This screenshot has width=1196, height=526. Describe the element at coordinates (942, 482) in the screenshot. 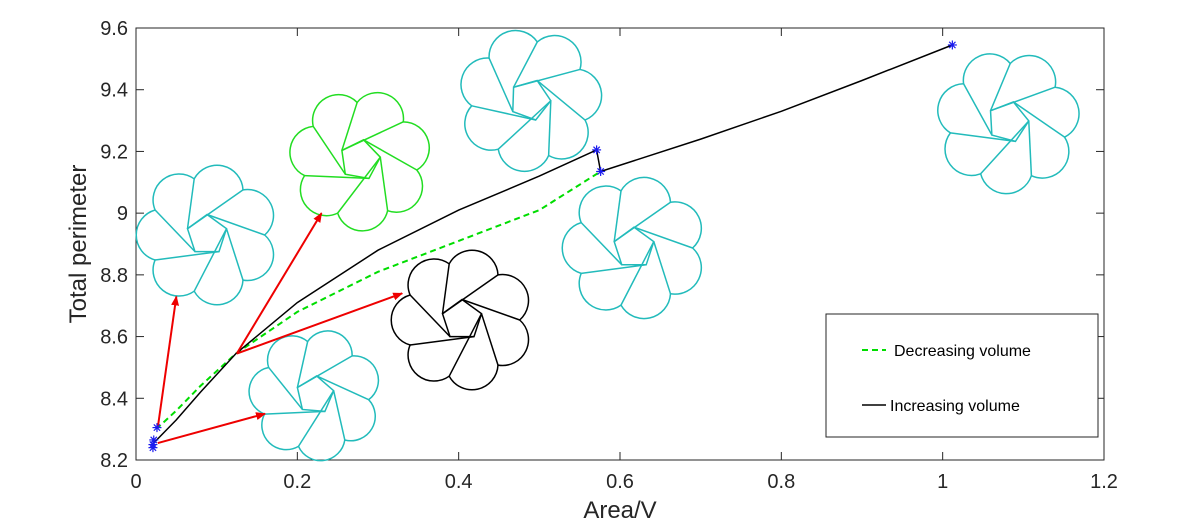

I see `x-tick-label: 1` at that location.